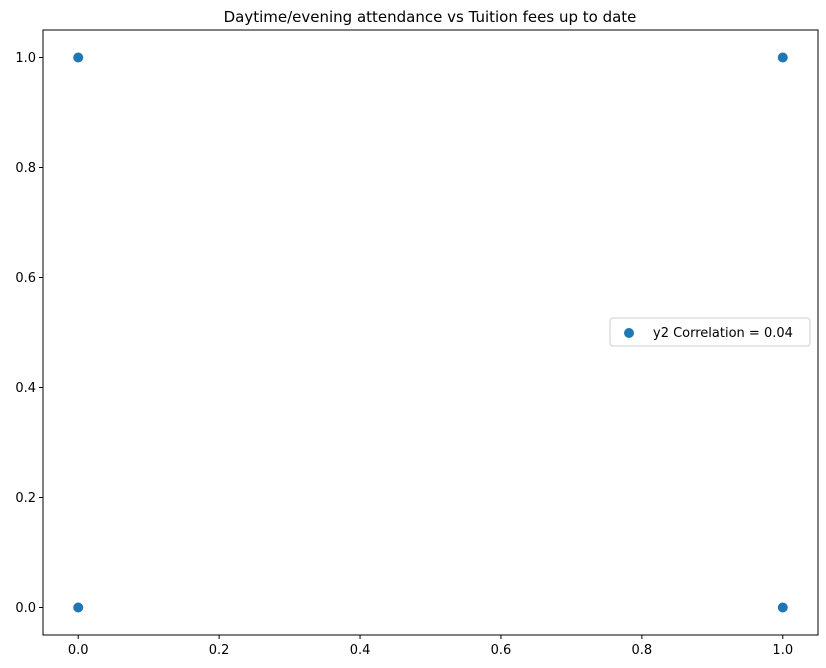 This screenshot has height=668, width=826. Describe the element at coordinates (430, 646) in the screenshot. I see `x-axis: 0.0 0.2 0.4 0.6 0.8 1.0` at that location.